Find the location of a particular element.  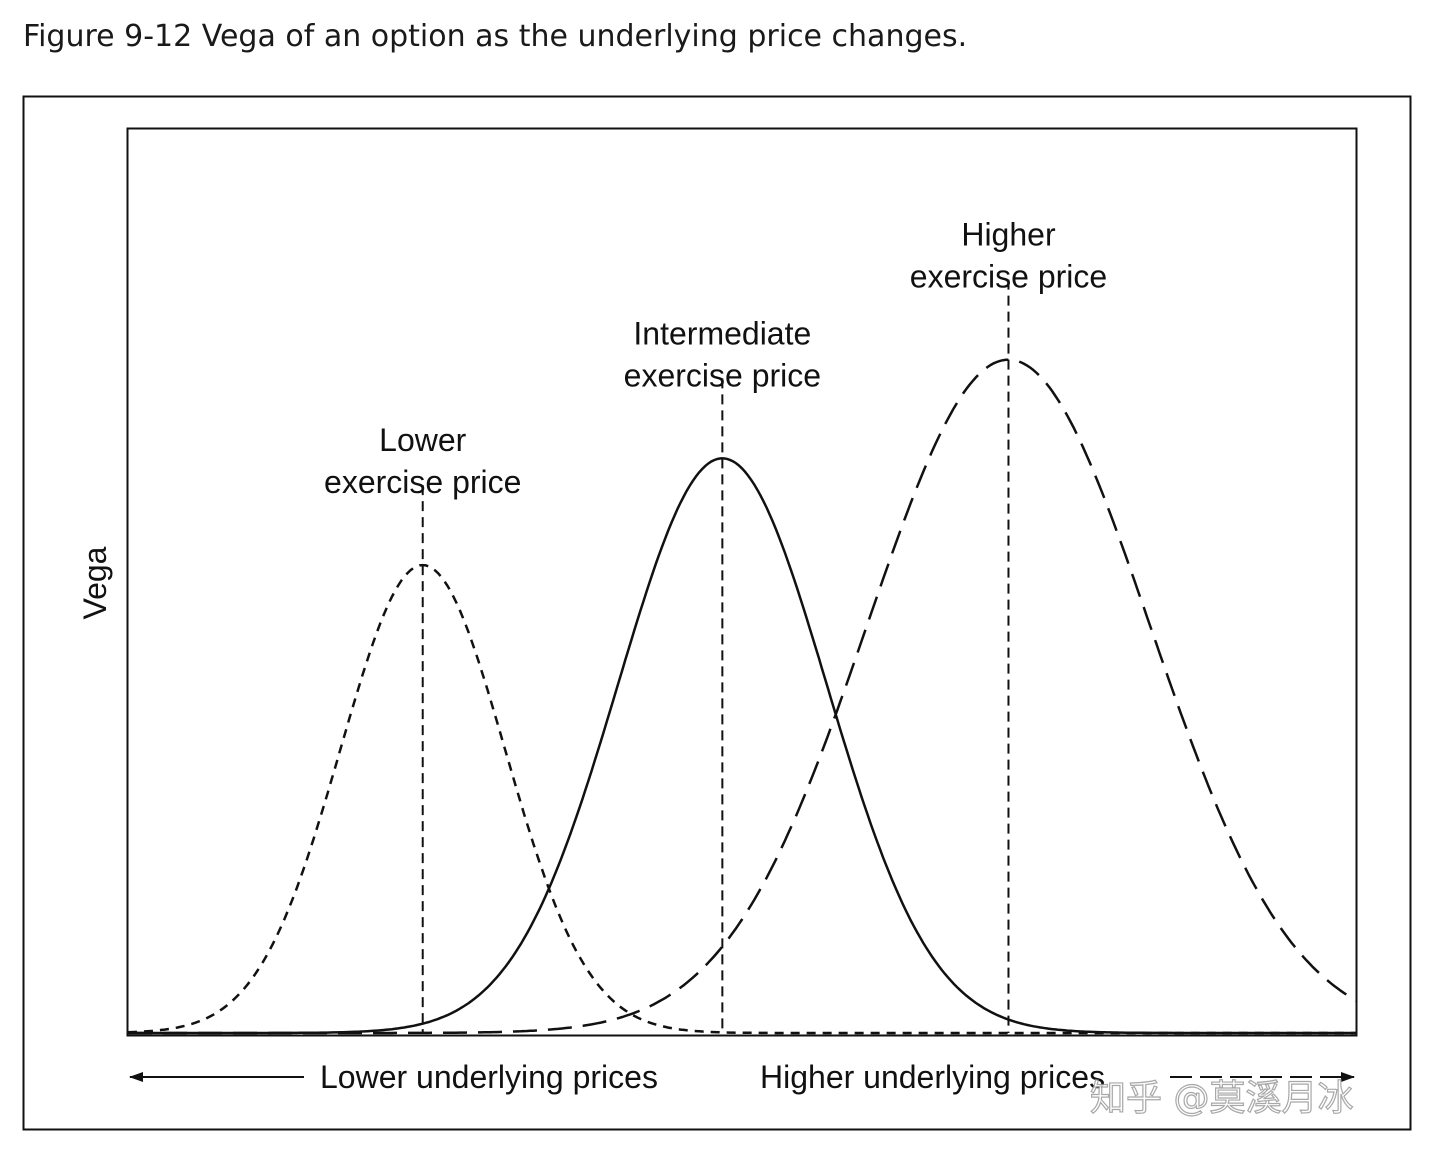

y-axis-label: Vega is located at coordinates (95, 582).